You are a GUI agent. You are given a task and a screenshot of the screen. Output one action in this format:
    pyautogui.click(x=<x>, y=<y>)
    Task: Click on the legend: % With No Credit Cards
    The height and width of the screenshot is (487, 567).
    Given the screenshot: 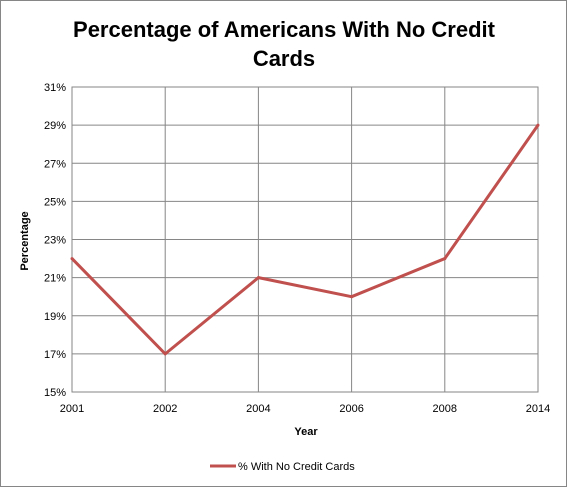 What is the action you would take?
    pyautogui.click(x=282, y=467)
    